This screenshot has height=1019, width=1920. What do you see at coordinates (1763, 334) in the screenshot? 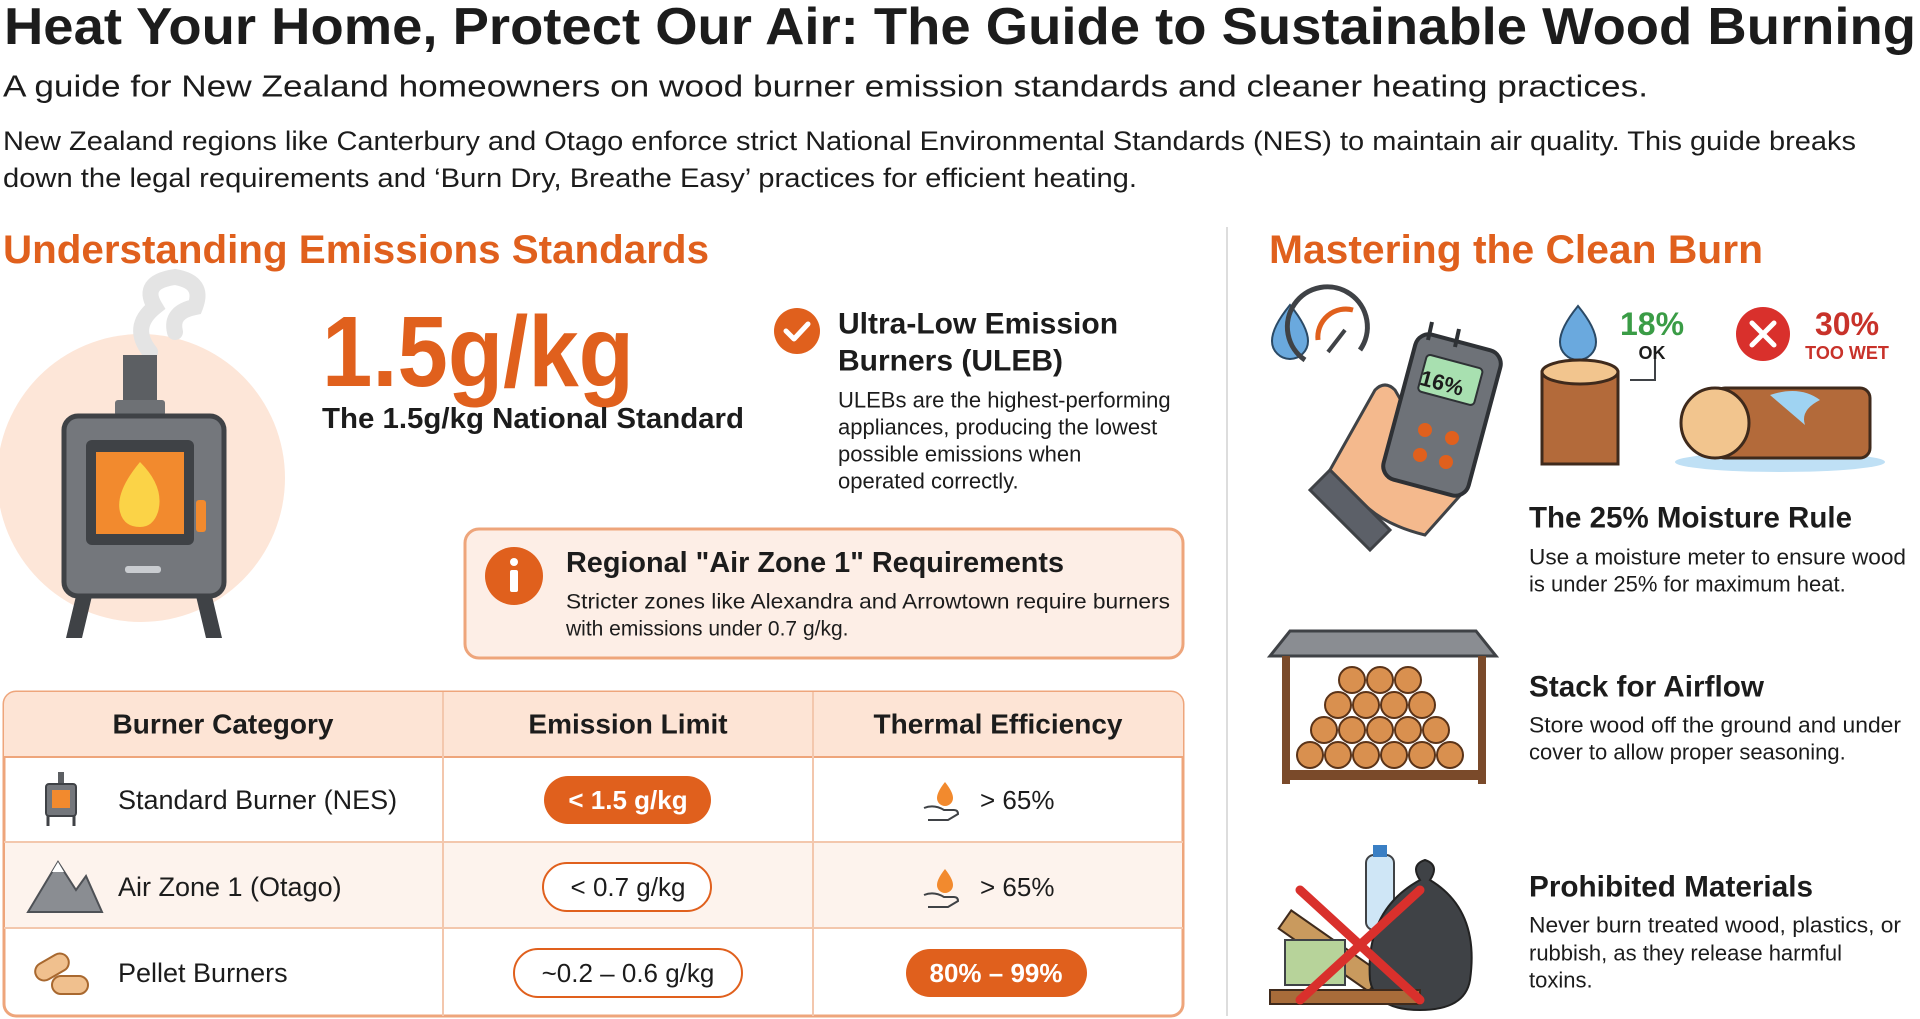
I see `wet-icon` at bounding box center [1763, 334].